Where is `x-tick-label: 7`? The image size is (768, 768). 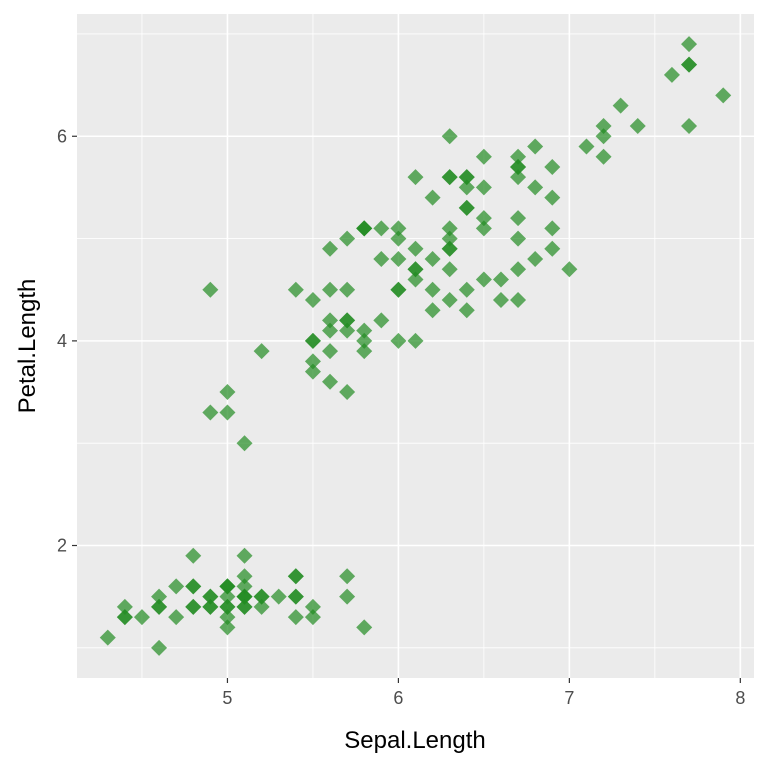
x-tick-label: 7 is located at coordinates (569, 698).